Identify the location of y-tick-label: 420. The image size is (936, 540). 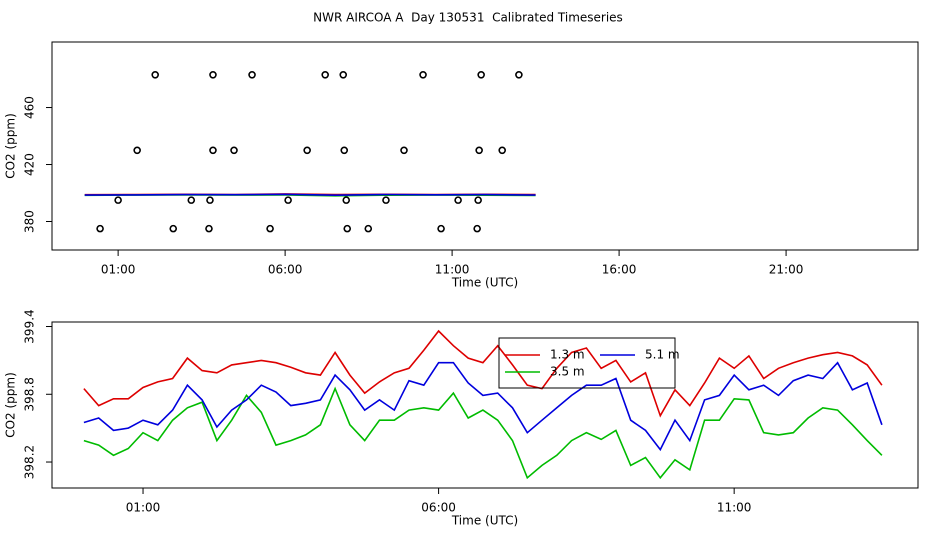
(30, 164).